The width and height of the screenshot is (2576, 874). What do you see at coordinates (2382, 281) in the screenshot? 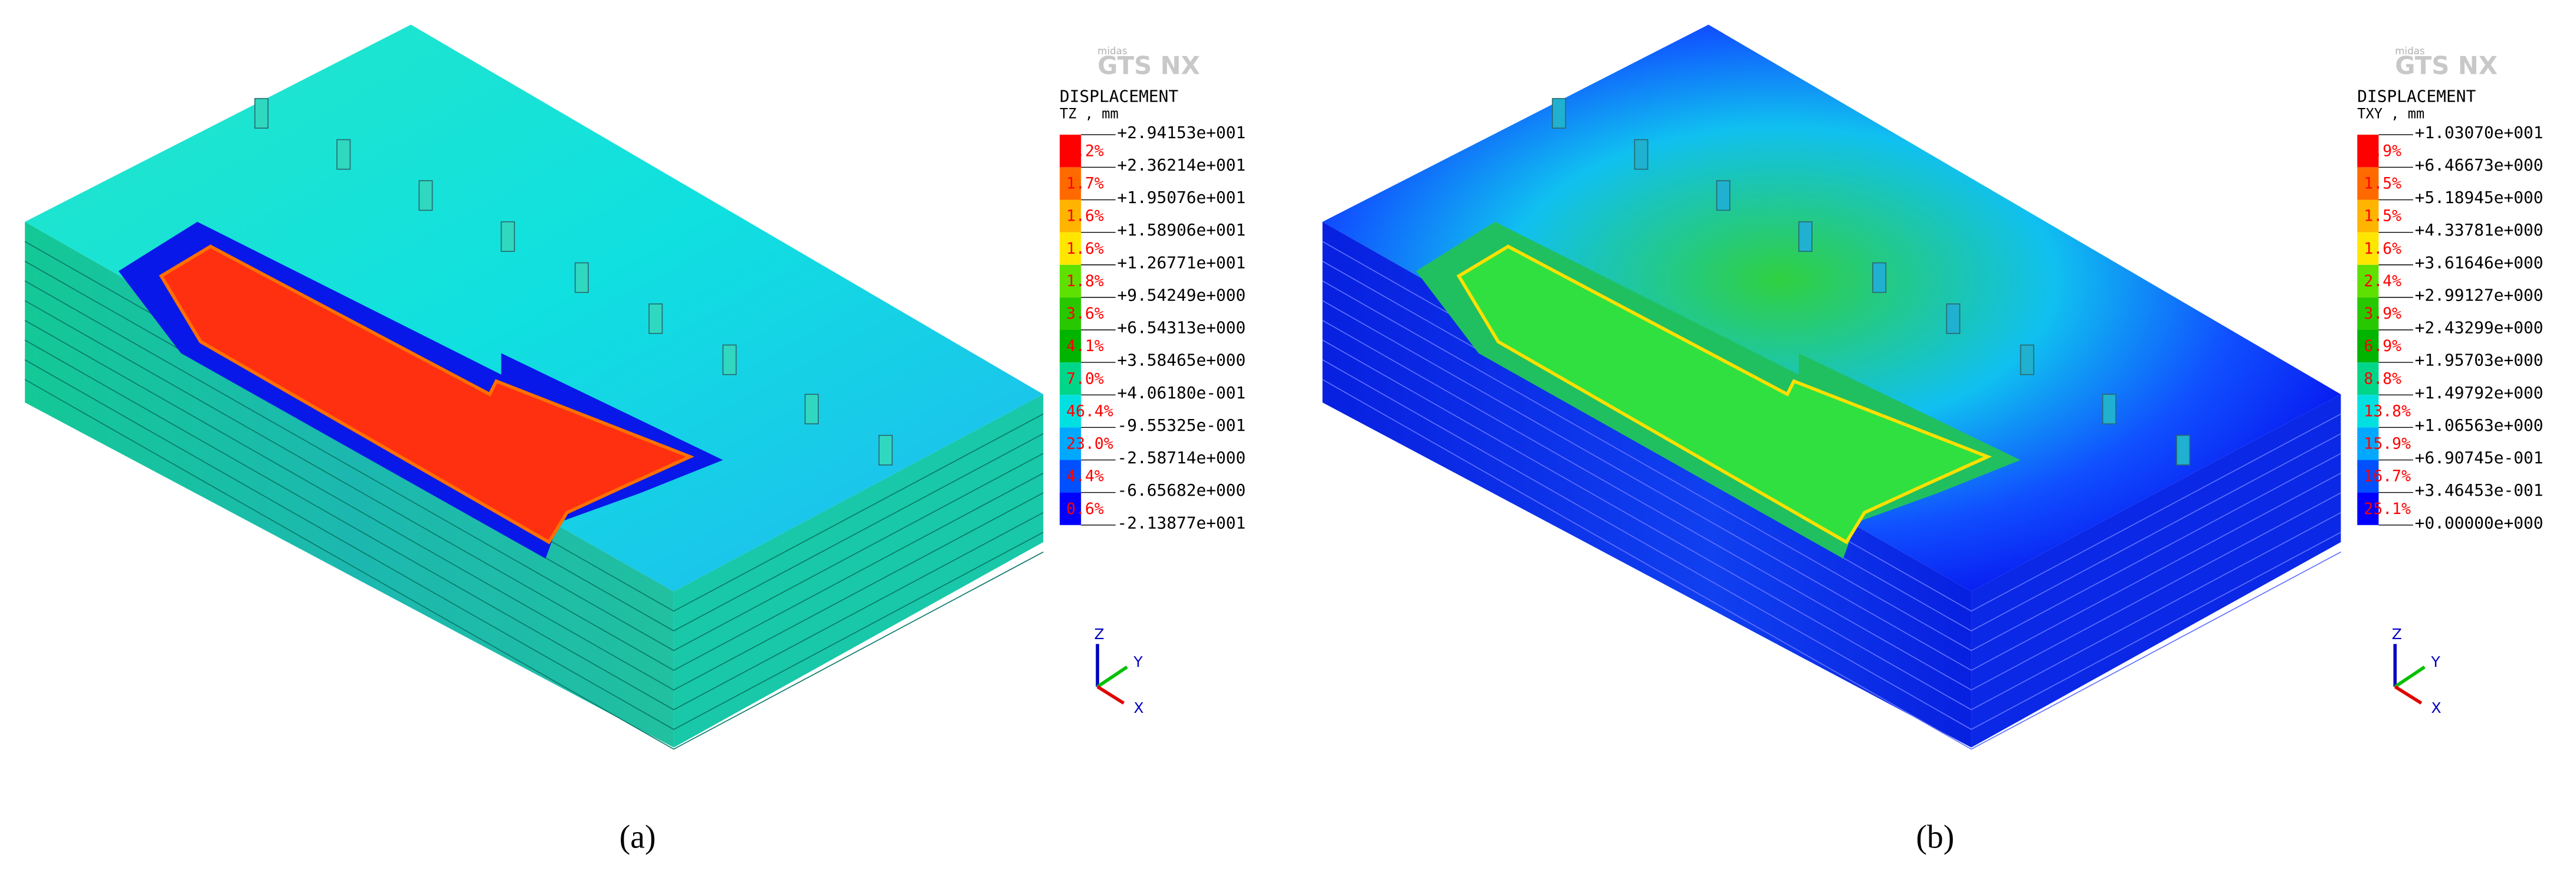
I see `legend-percent: 2.4%` at bounding box center [2382, 281].